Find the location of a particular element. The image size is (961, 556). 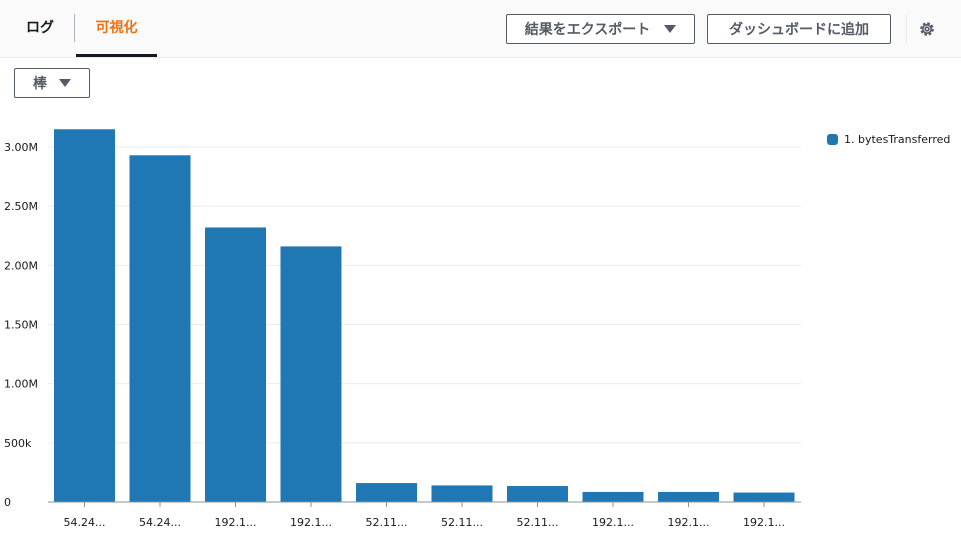

y-tick-label: 3.00M is located at coordinates (21, 147).